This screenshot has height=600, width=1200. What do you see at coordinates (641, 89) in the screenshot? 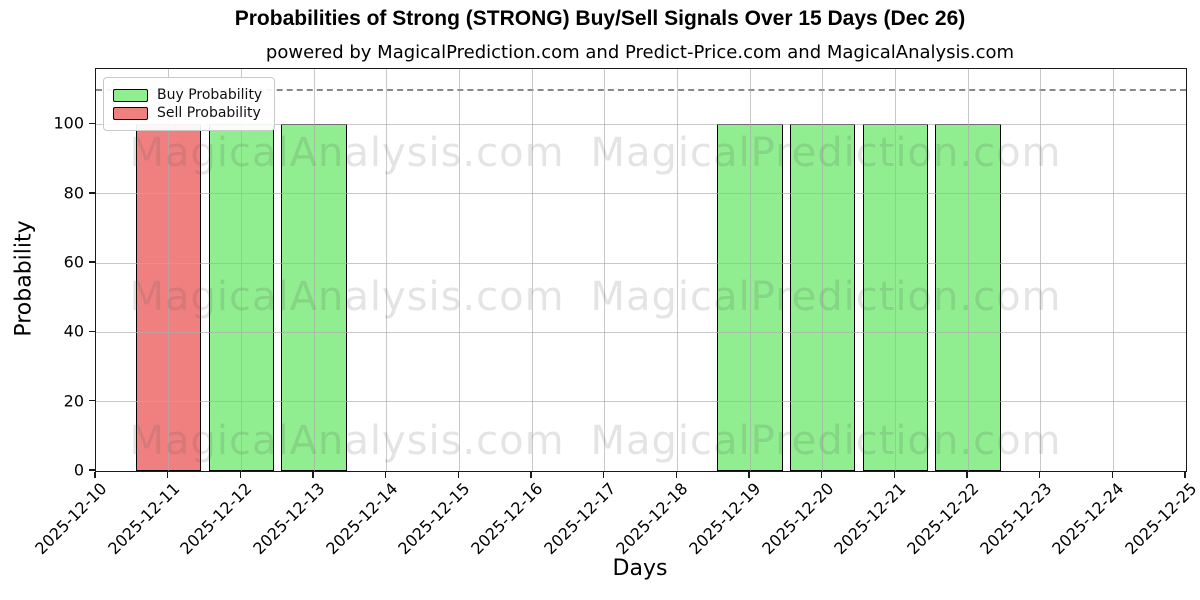
I see `threshold-dashed-line` at bounding box center [641, 89].